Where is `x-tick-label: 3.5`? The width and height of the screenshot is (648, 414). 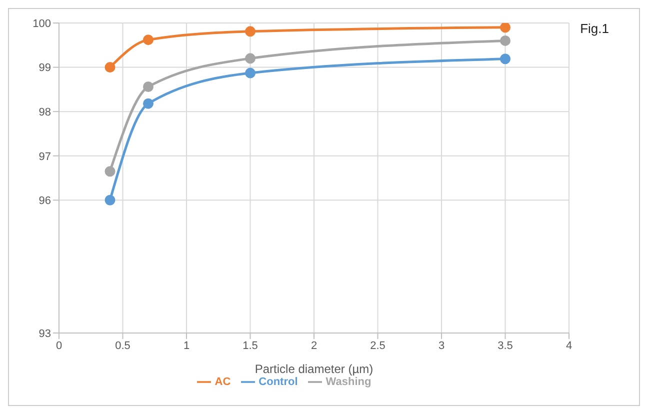
x-tick-label: 3.5 is located at coordinates (505, 346).